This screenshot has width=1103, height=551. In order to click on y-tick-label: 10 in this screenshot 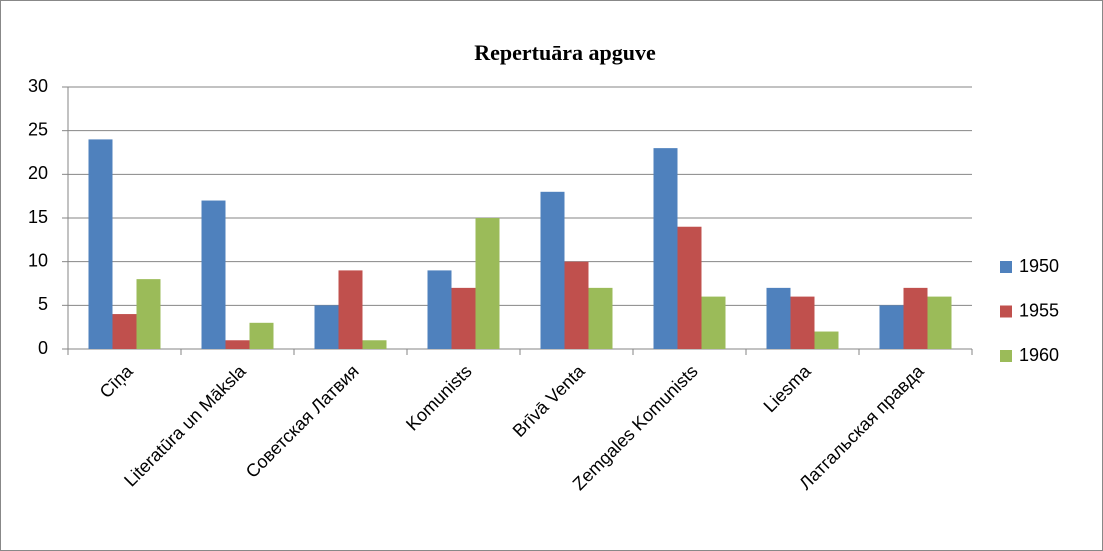, I will do `click(38, 260)`.